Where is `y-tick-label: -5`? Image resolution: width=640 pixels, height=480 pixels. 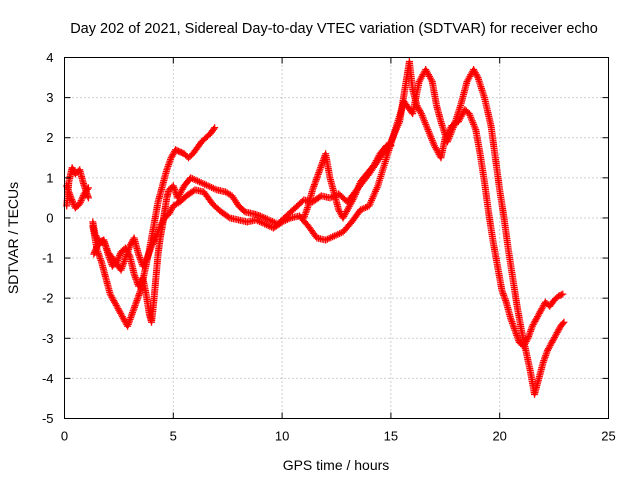
y-tick-label: -5 is located at coordinates (48, 418).